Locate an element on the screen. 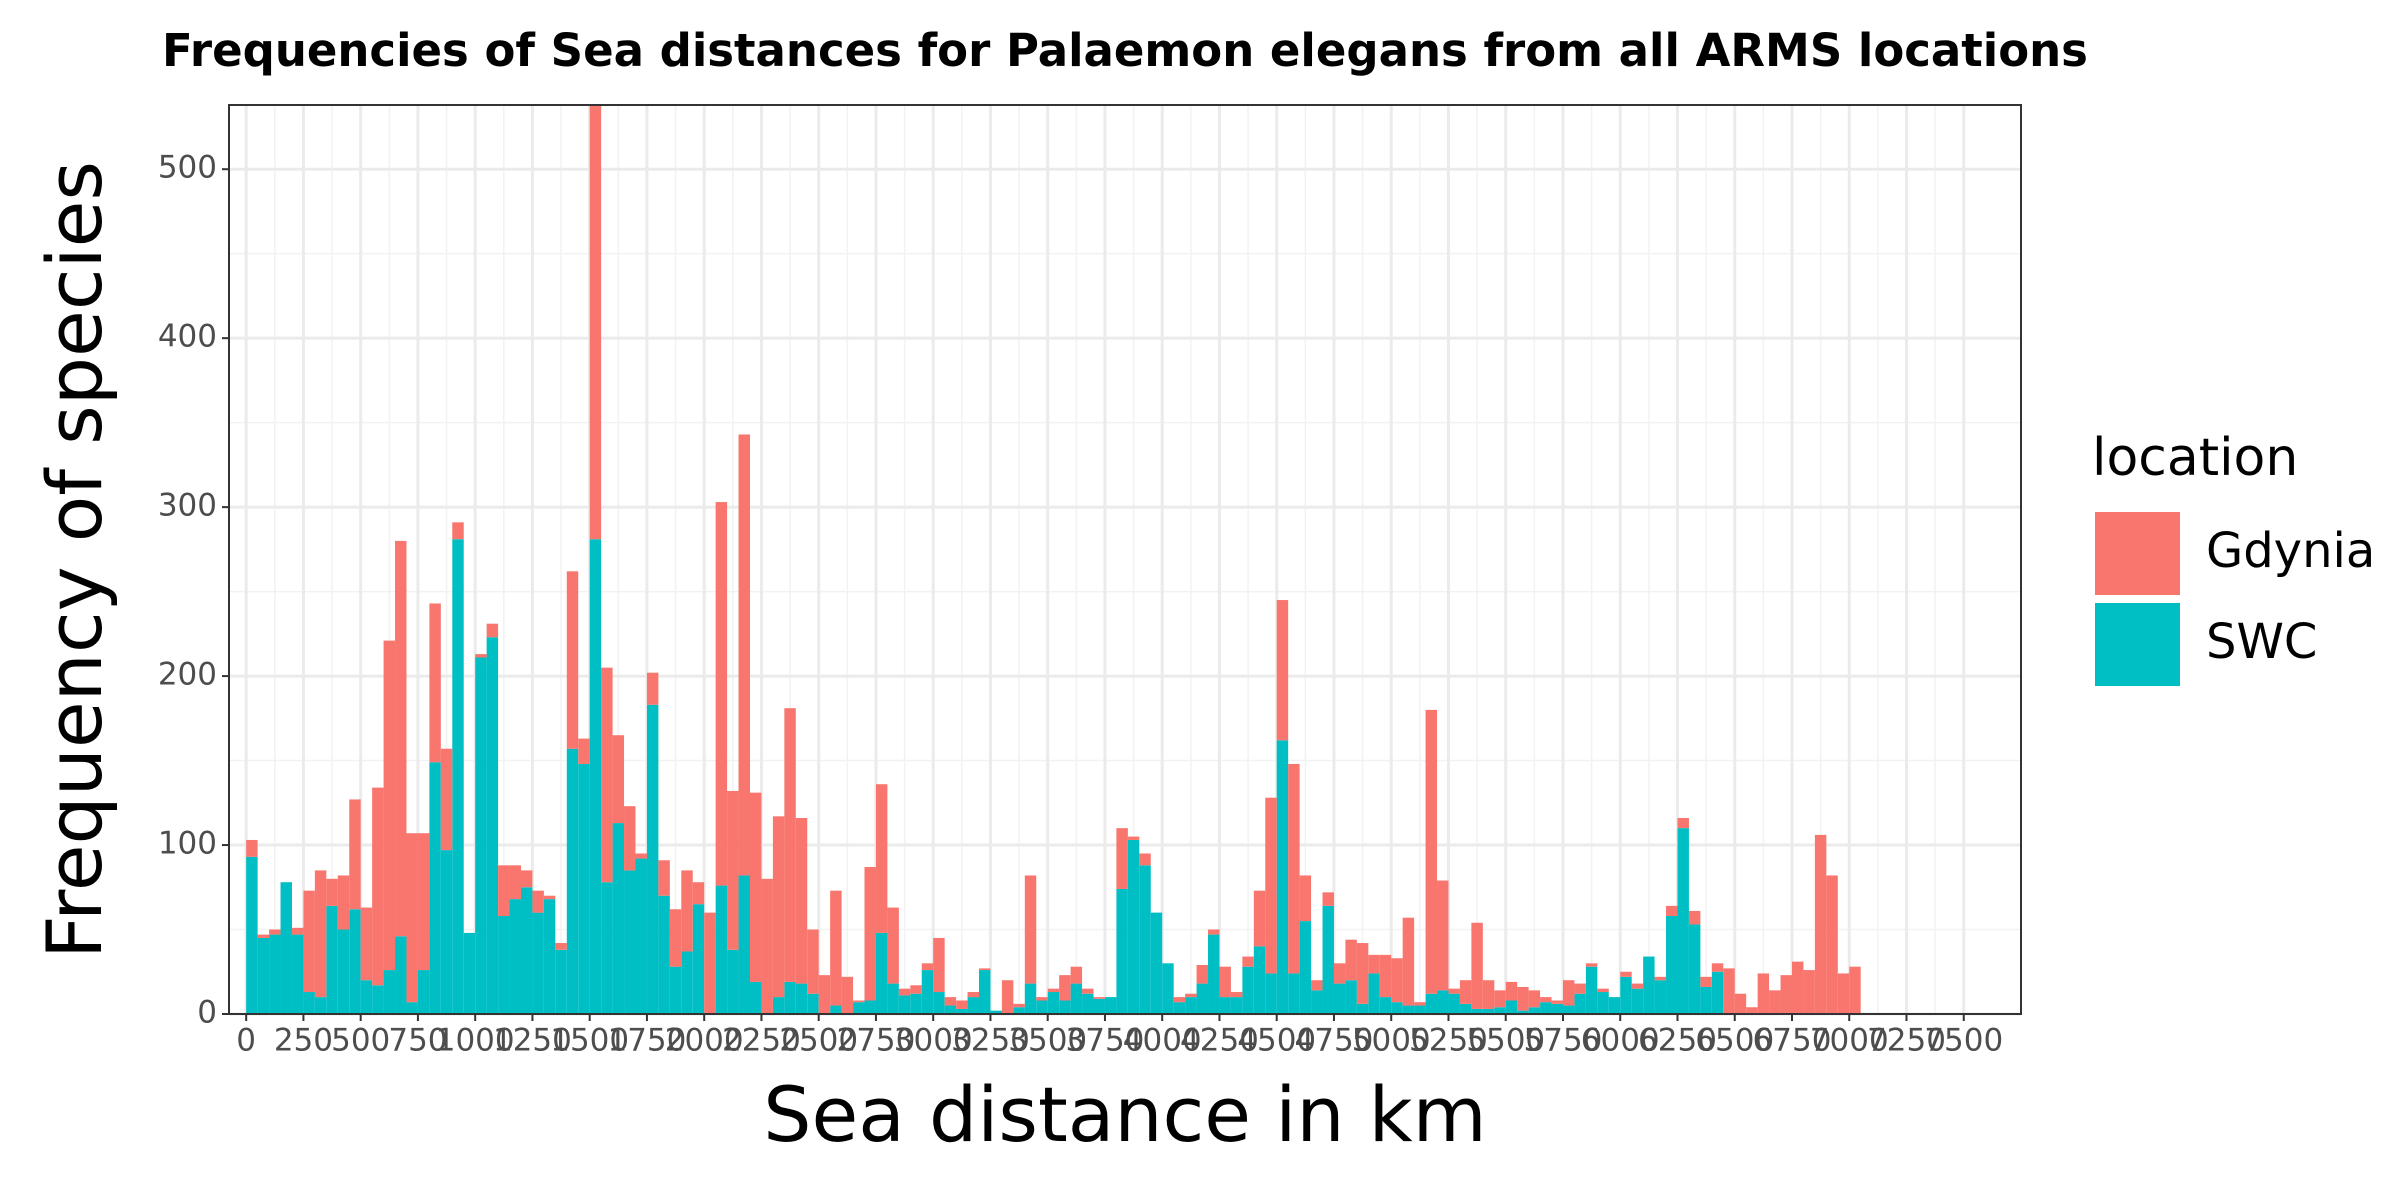  x-tick-label: 2500 is located at coordinates (818, 1041).